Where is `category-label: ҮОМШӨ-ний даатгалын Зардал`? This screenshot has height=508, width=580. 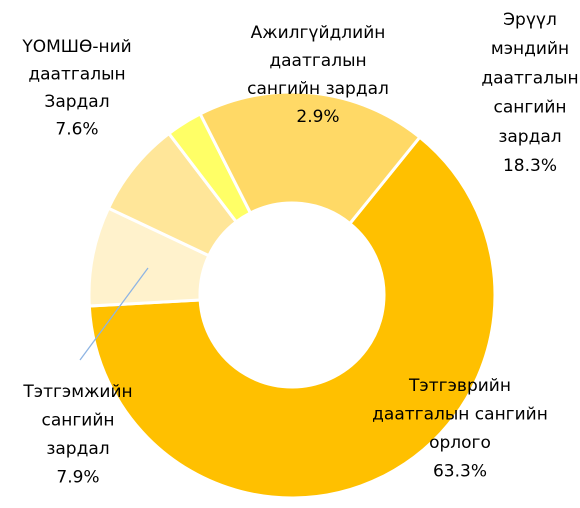
category-label: ҮОМШӨ-ний даатгалын Зардал is located at coordinates (76, 74).